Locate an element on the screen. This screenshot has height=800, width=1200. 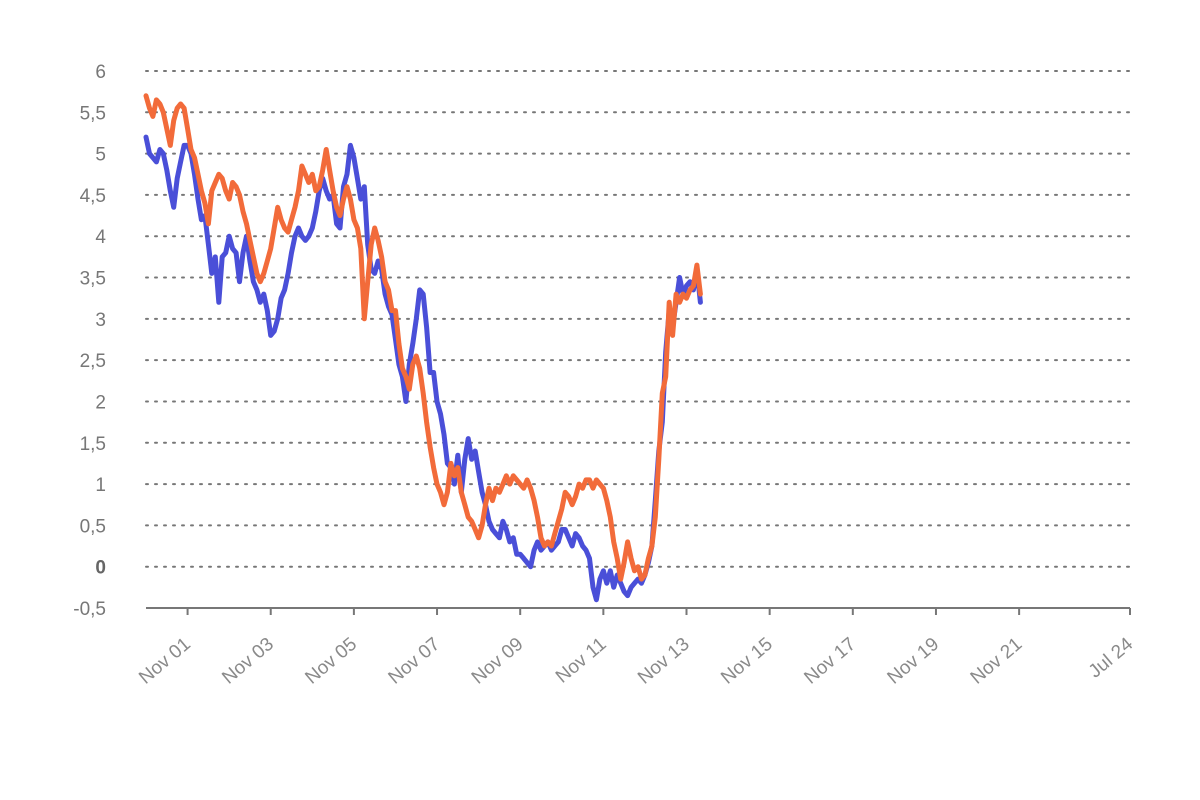
x-tick-label: Nov 01 is located at coordinates (165, 661).